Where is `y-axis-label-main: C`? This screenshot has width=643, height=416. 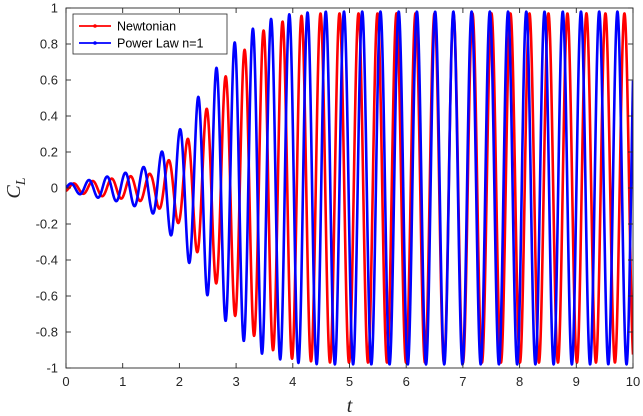
y-axis-label-main: C is located at coordinates (14, 192).